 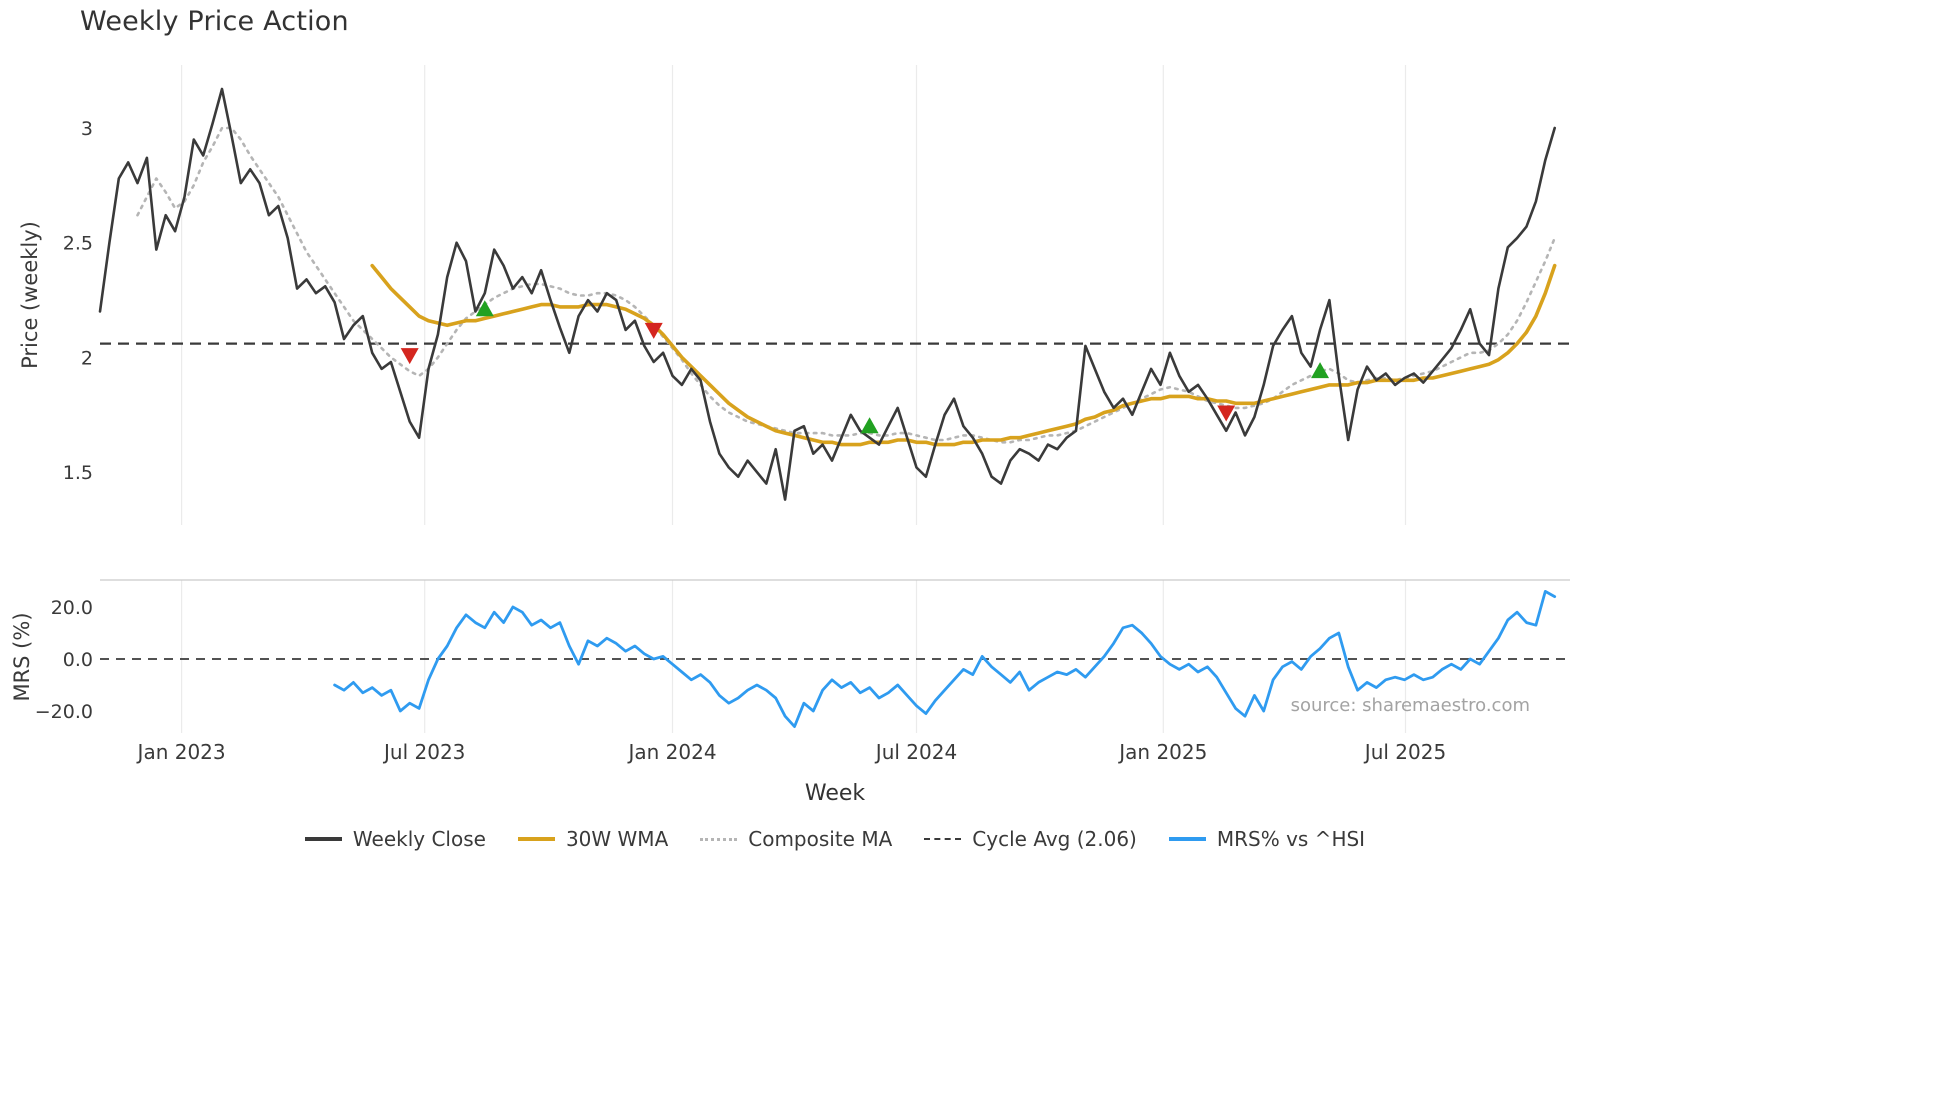 I want to click on legend-item: Composite MA, so click(x=796, y=839).